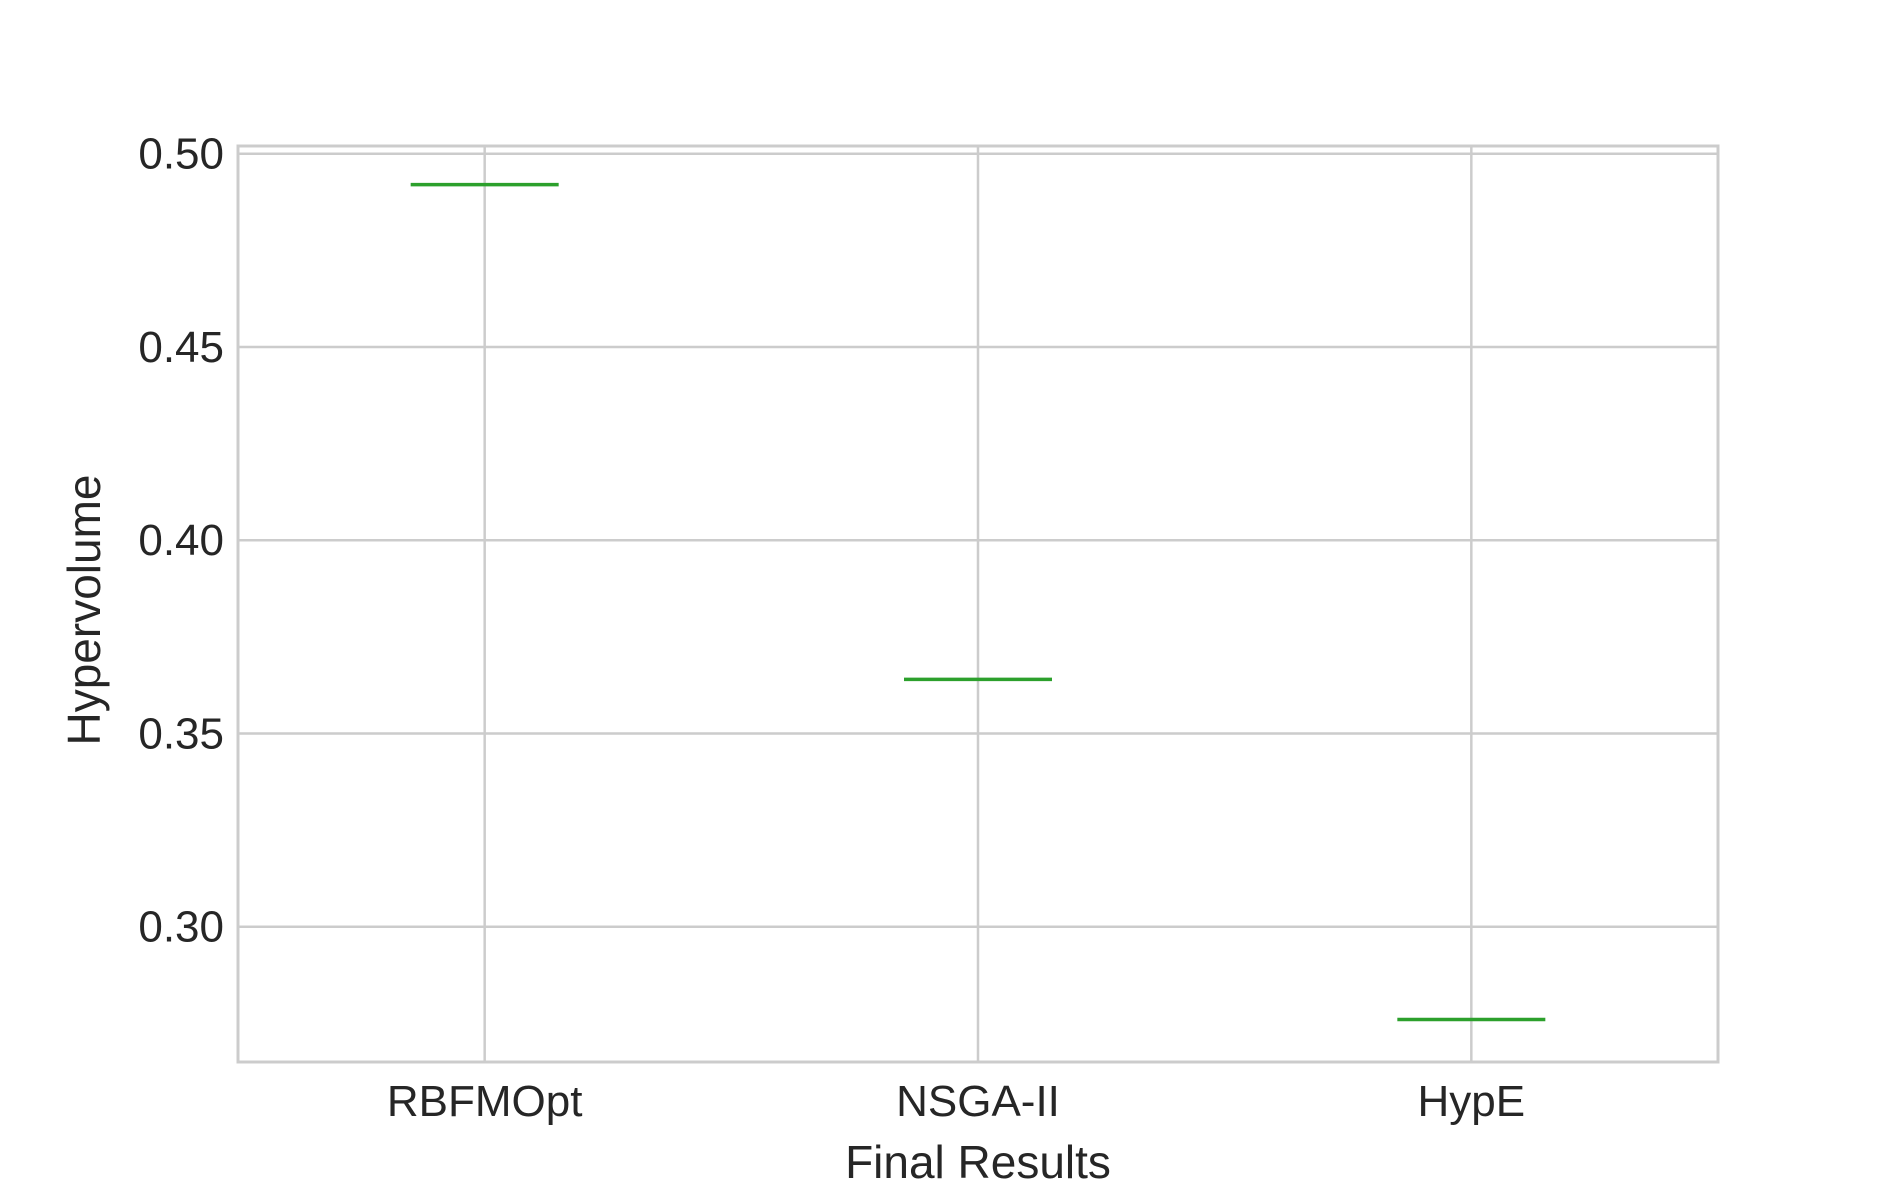 The height and width of the screenshot is (1200, 1884). I want to click on y-axis-label: Hypervolume, so click(84, 610).